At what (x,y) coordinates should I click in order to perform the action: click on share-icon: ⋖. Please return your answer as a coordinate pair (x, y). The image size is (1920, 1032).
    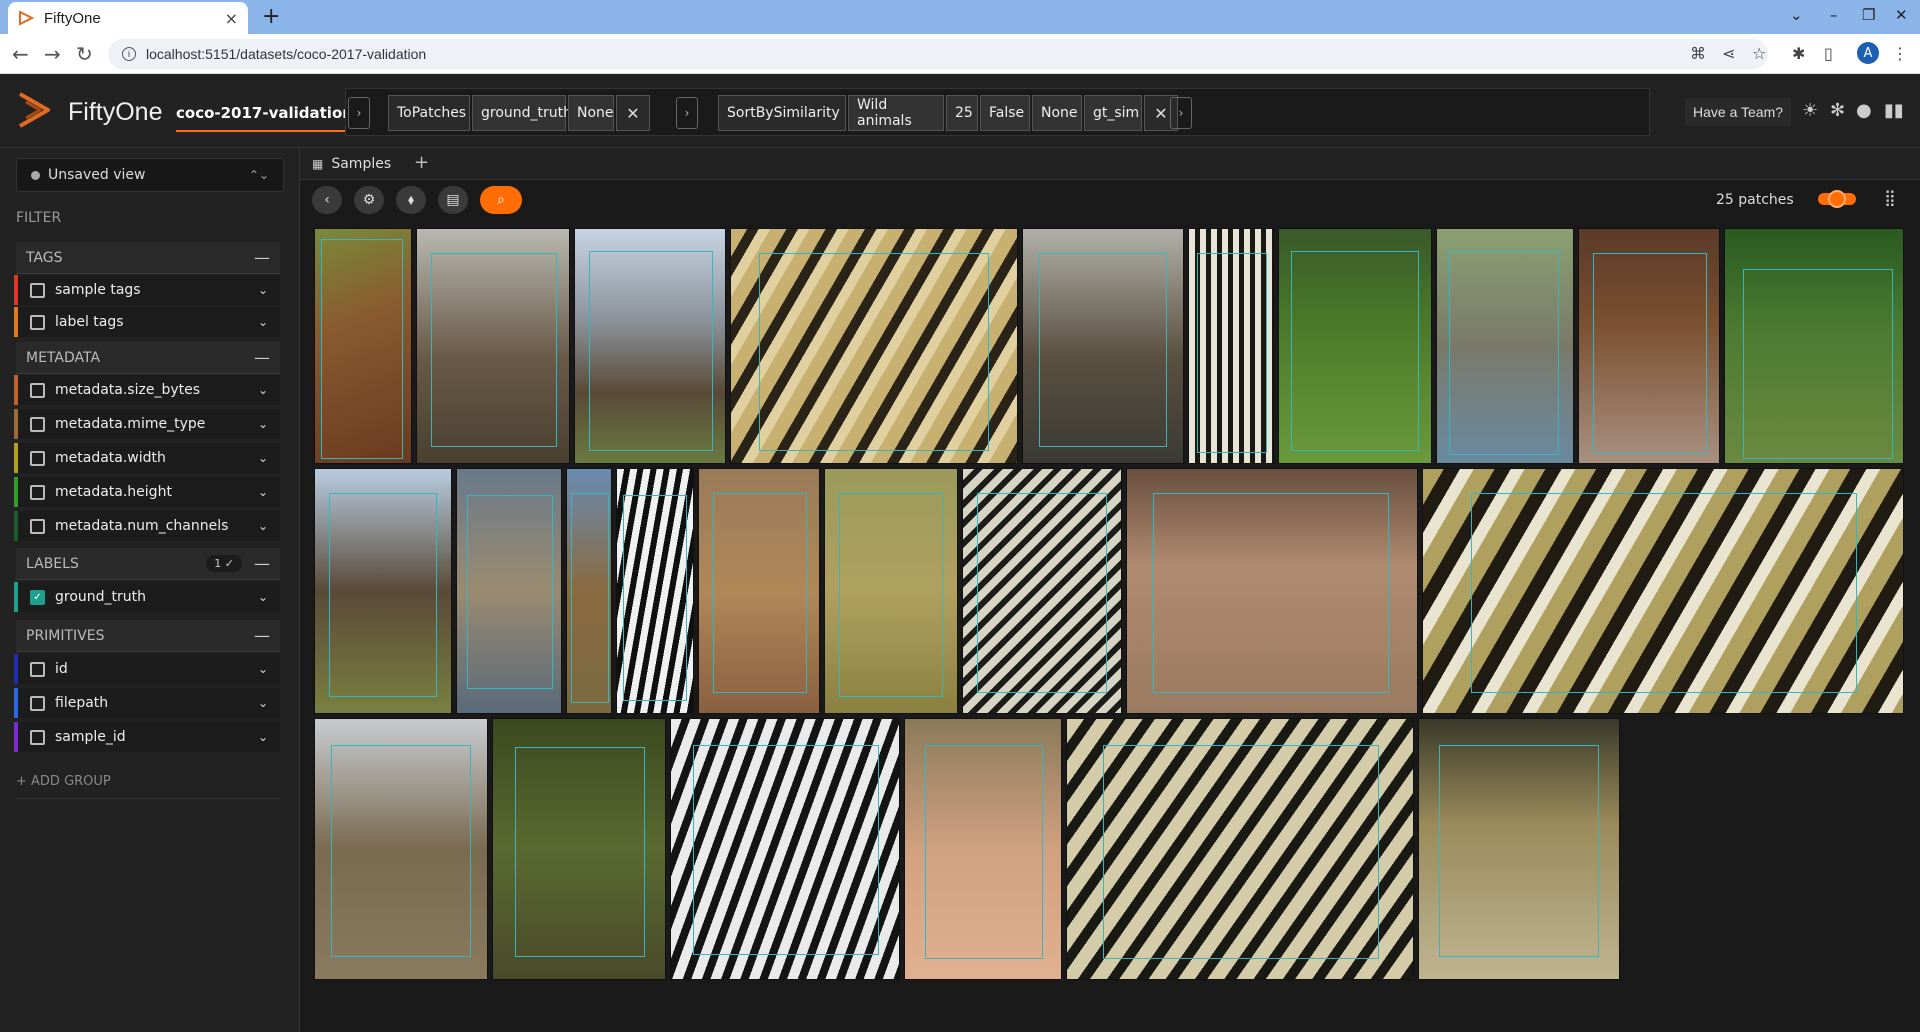
    Looking at the image, I should click on (1729, 53).